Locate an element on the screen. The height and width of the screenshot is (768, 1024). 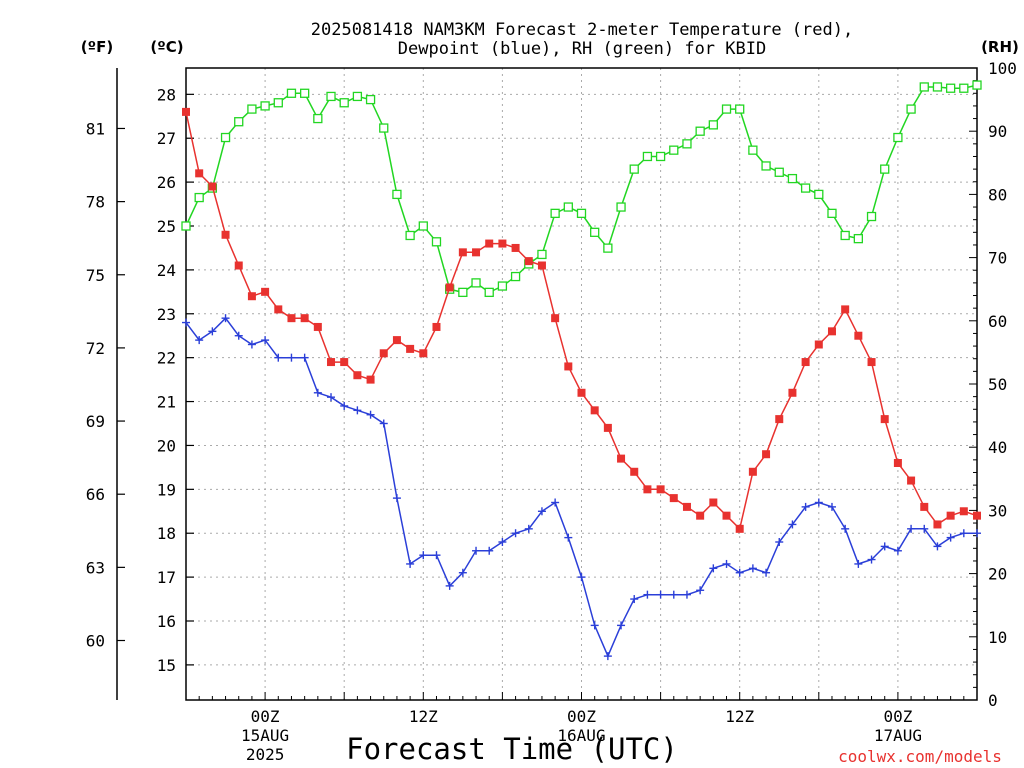
rh-tick-label: 30 is located at coordinates (997, 510).